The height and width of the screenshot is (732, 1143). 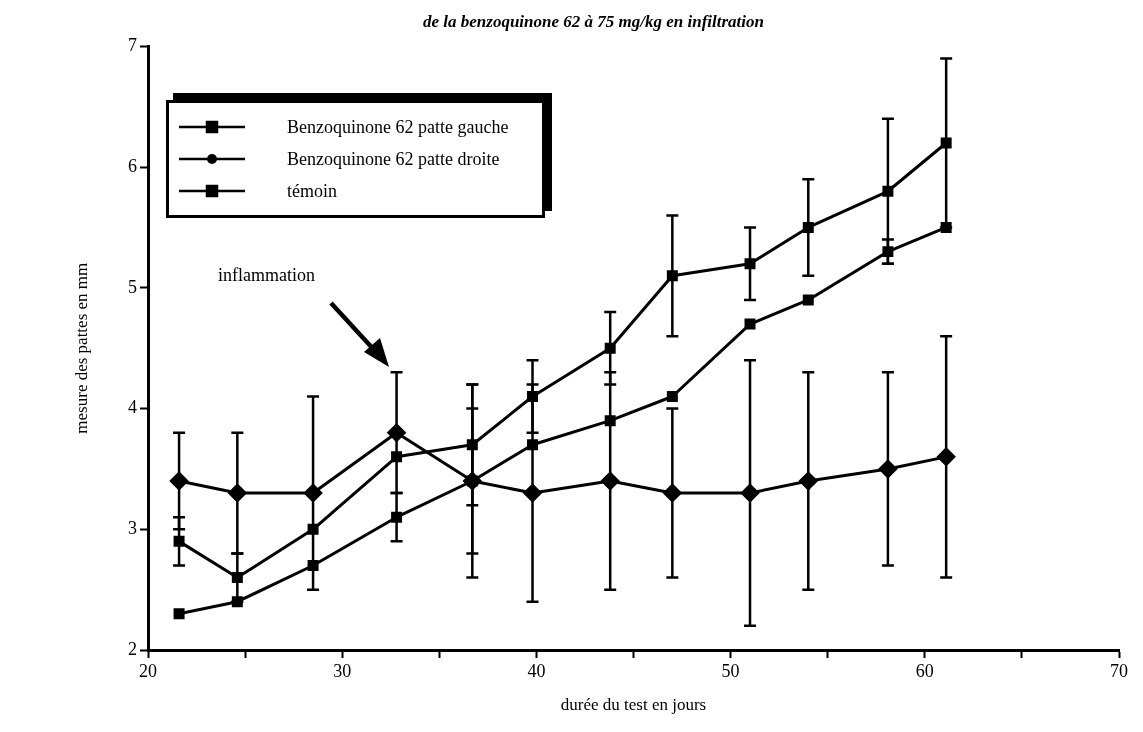 I want to click on x-tick-label: 50, so click(x=730, y=670).